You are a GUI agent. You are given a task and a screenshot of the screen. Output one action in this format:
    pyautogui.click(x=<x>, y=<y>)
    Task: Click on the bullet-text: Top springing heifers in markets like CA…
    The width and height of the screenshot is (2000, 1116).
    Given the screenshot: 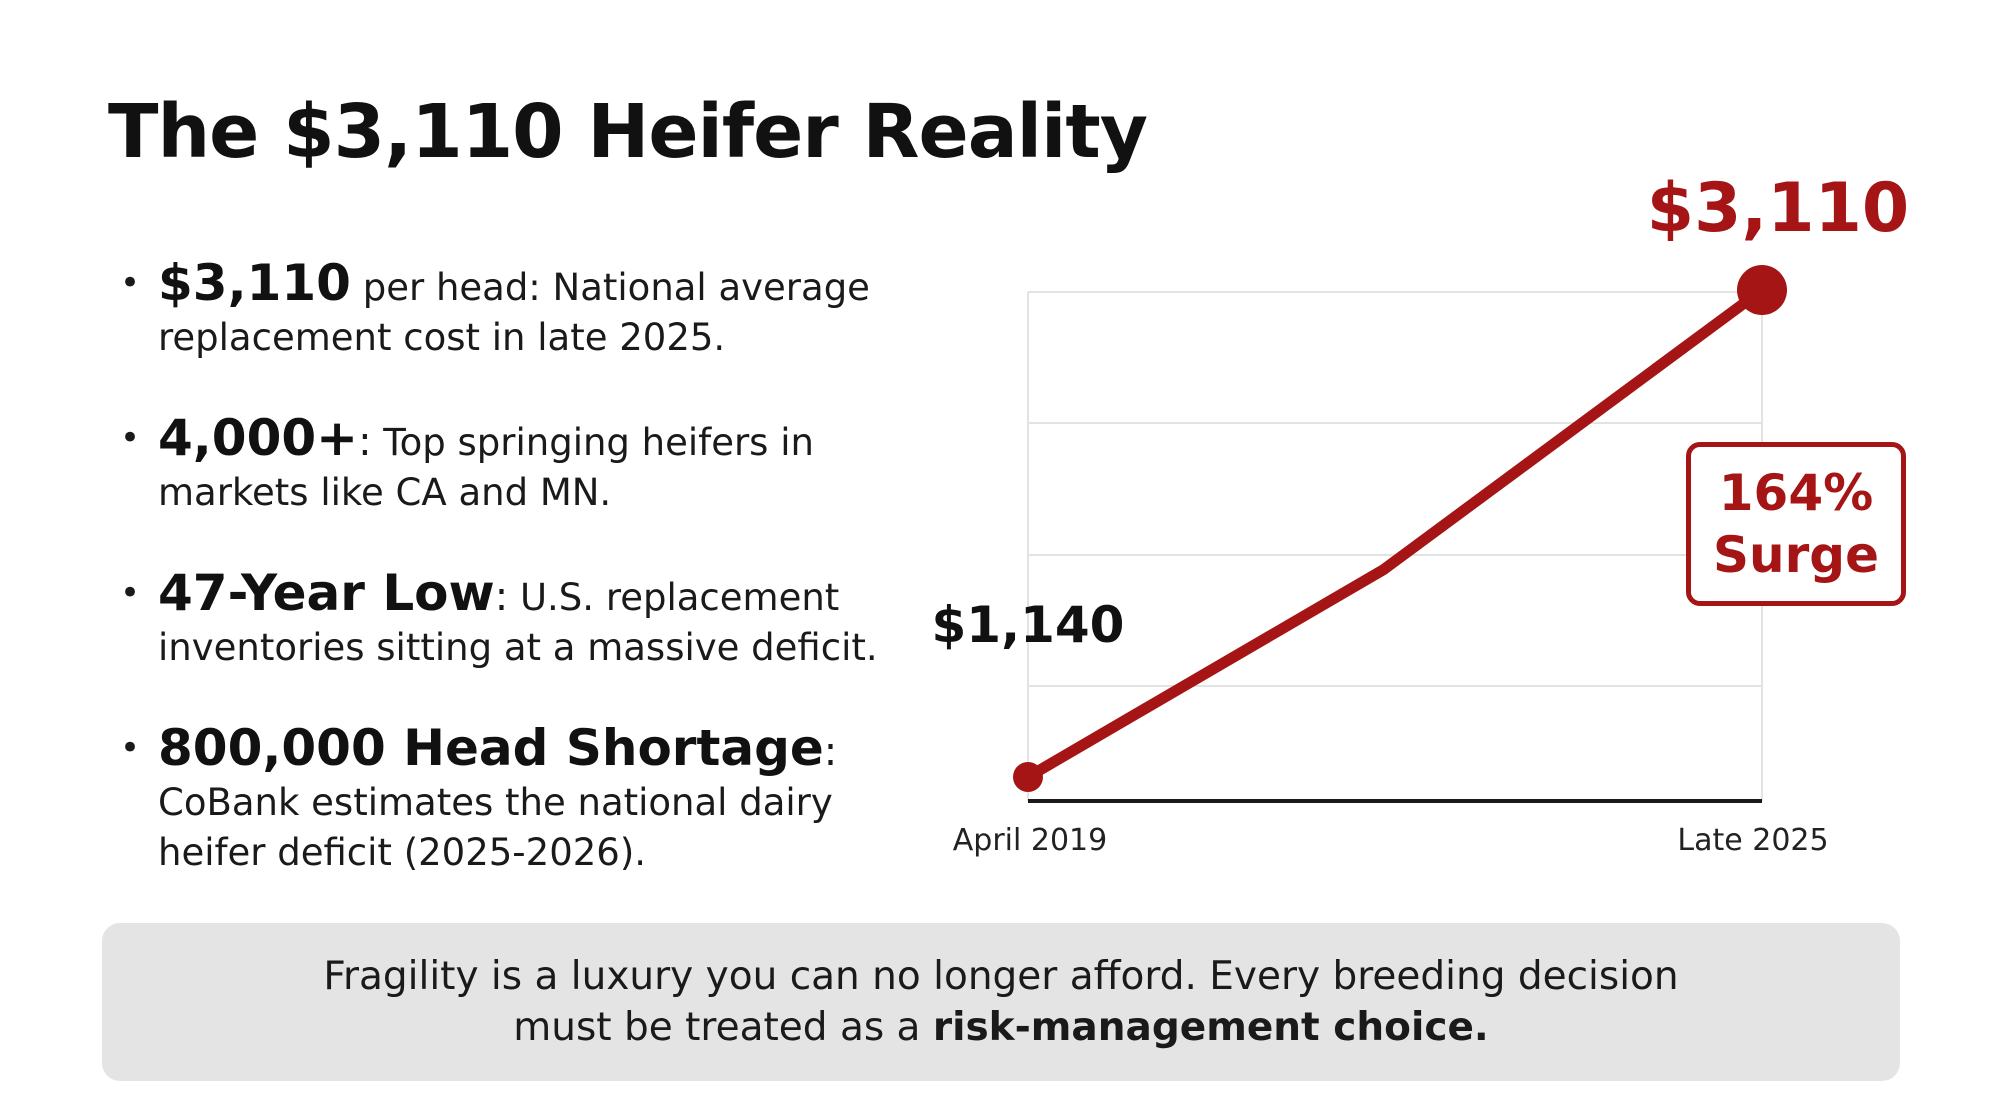 What is the action you would take?
    pyautogui.click(x=486, y=467)
    